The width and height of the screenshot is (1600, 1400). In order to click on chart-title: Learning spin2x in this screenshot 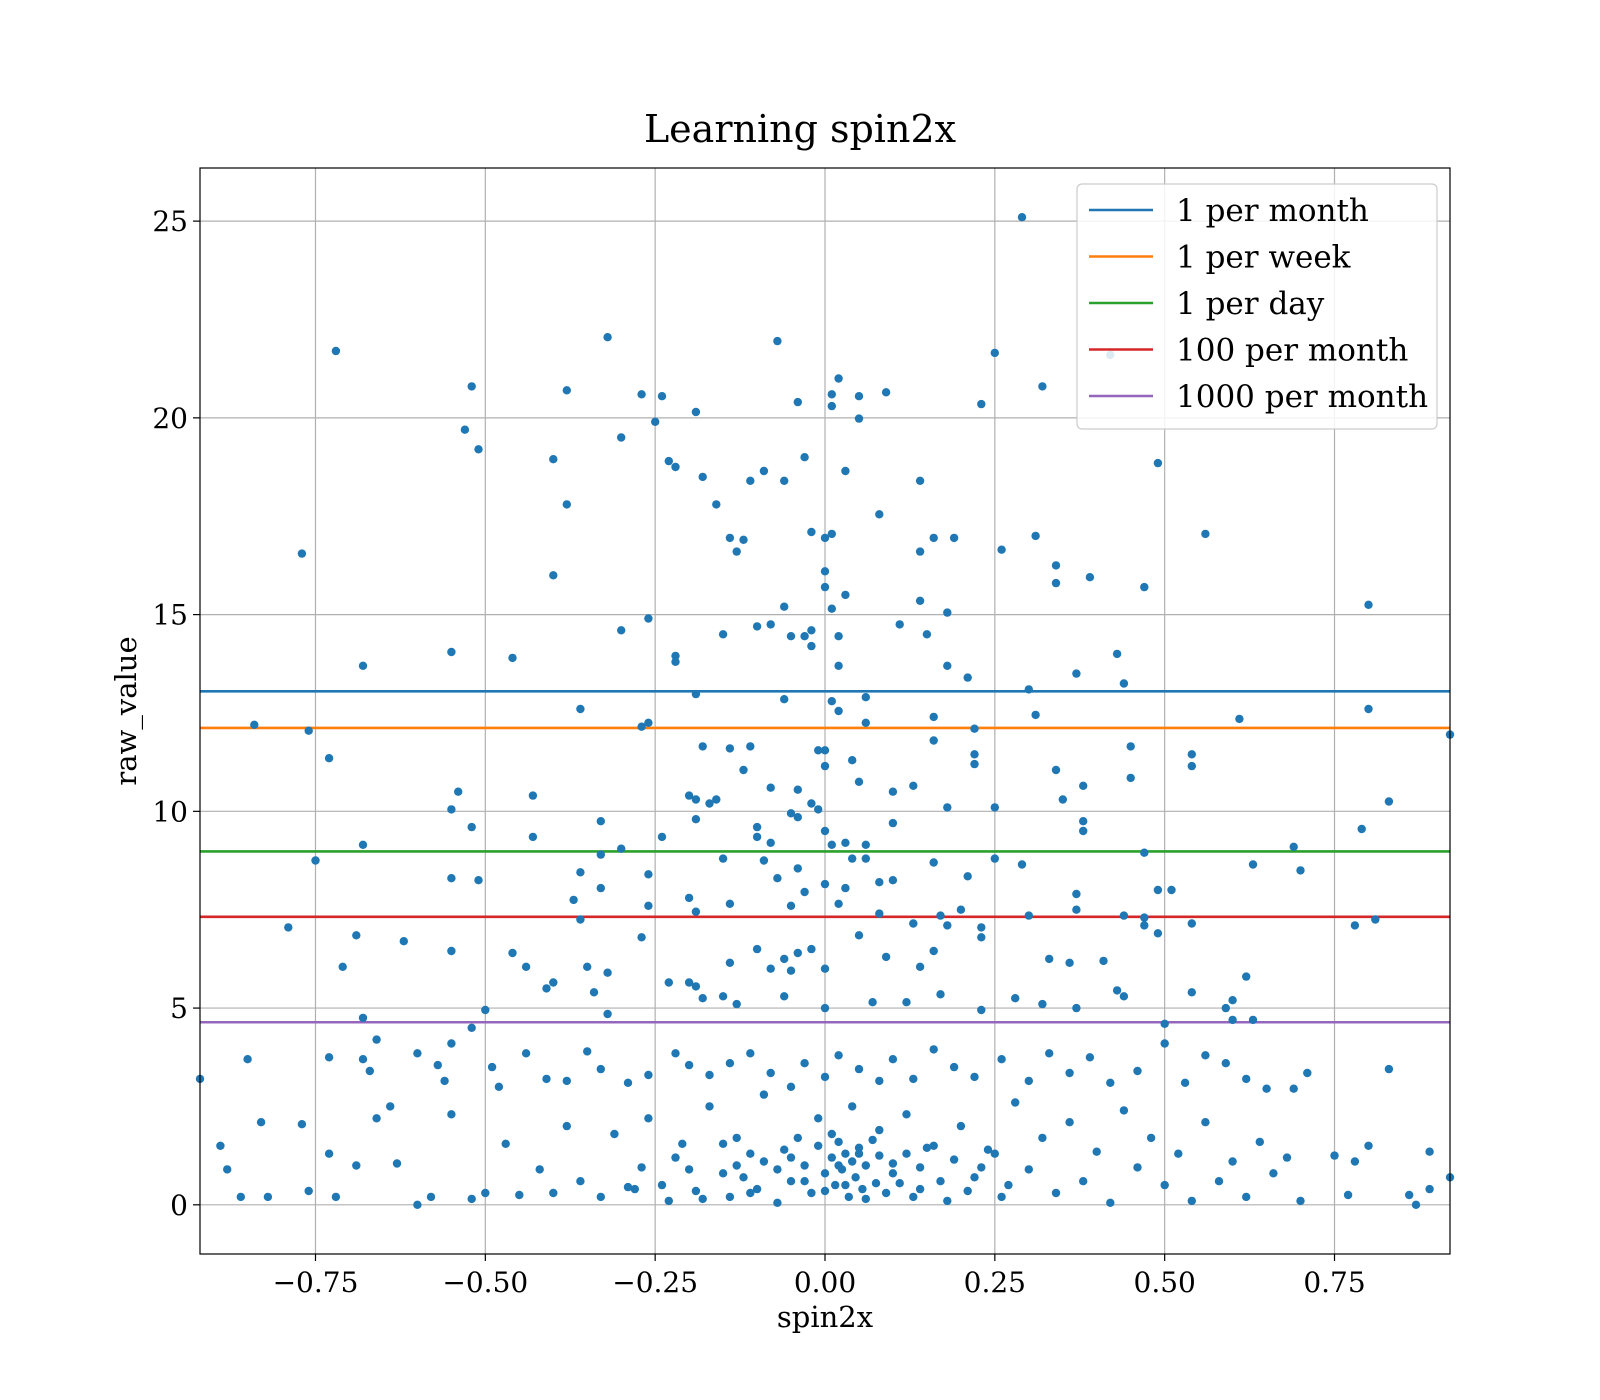, I will do `click(800, 129)`.